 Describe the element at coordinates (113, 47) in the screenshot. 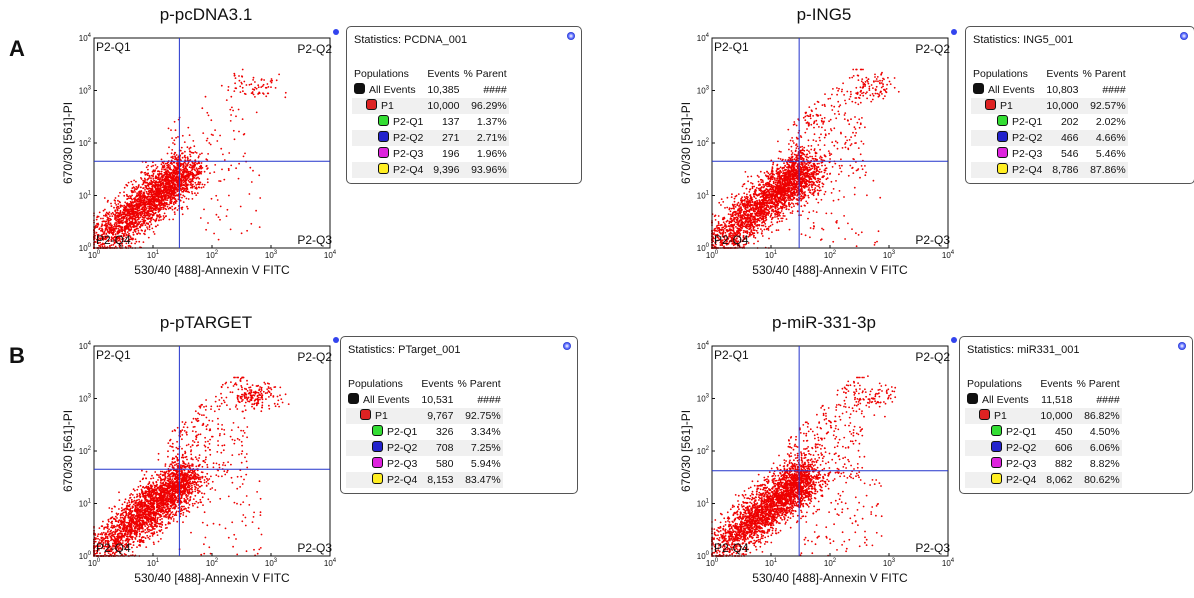

I see `quadrant-label-p2-q1: P2-Q1` at that location.